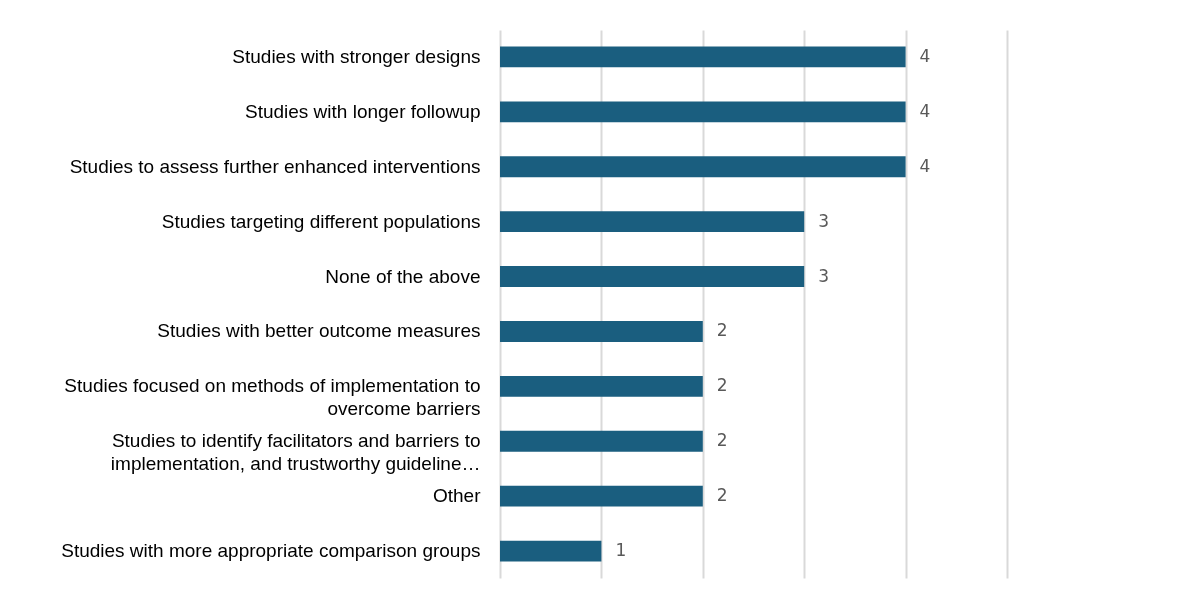 The width and height of the screenshot is (1199, 597). Describe the element at coordinates (457, 496) in the screenshot. I see `y-tick-label: Other` at that location.